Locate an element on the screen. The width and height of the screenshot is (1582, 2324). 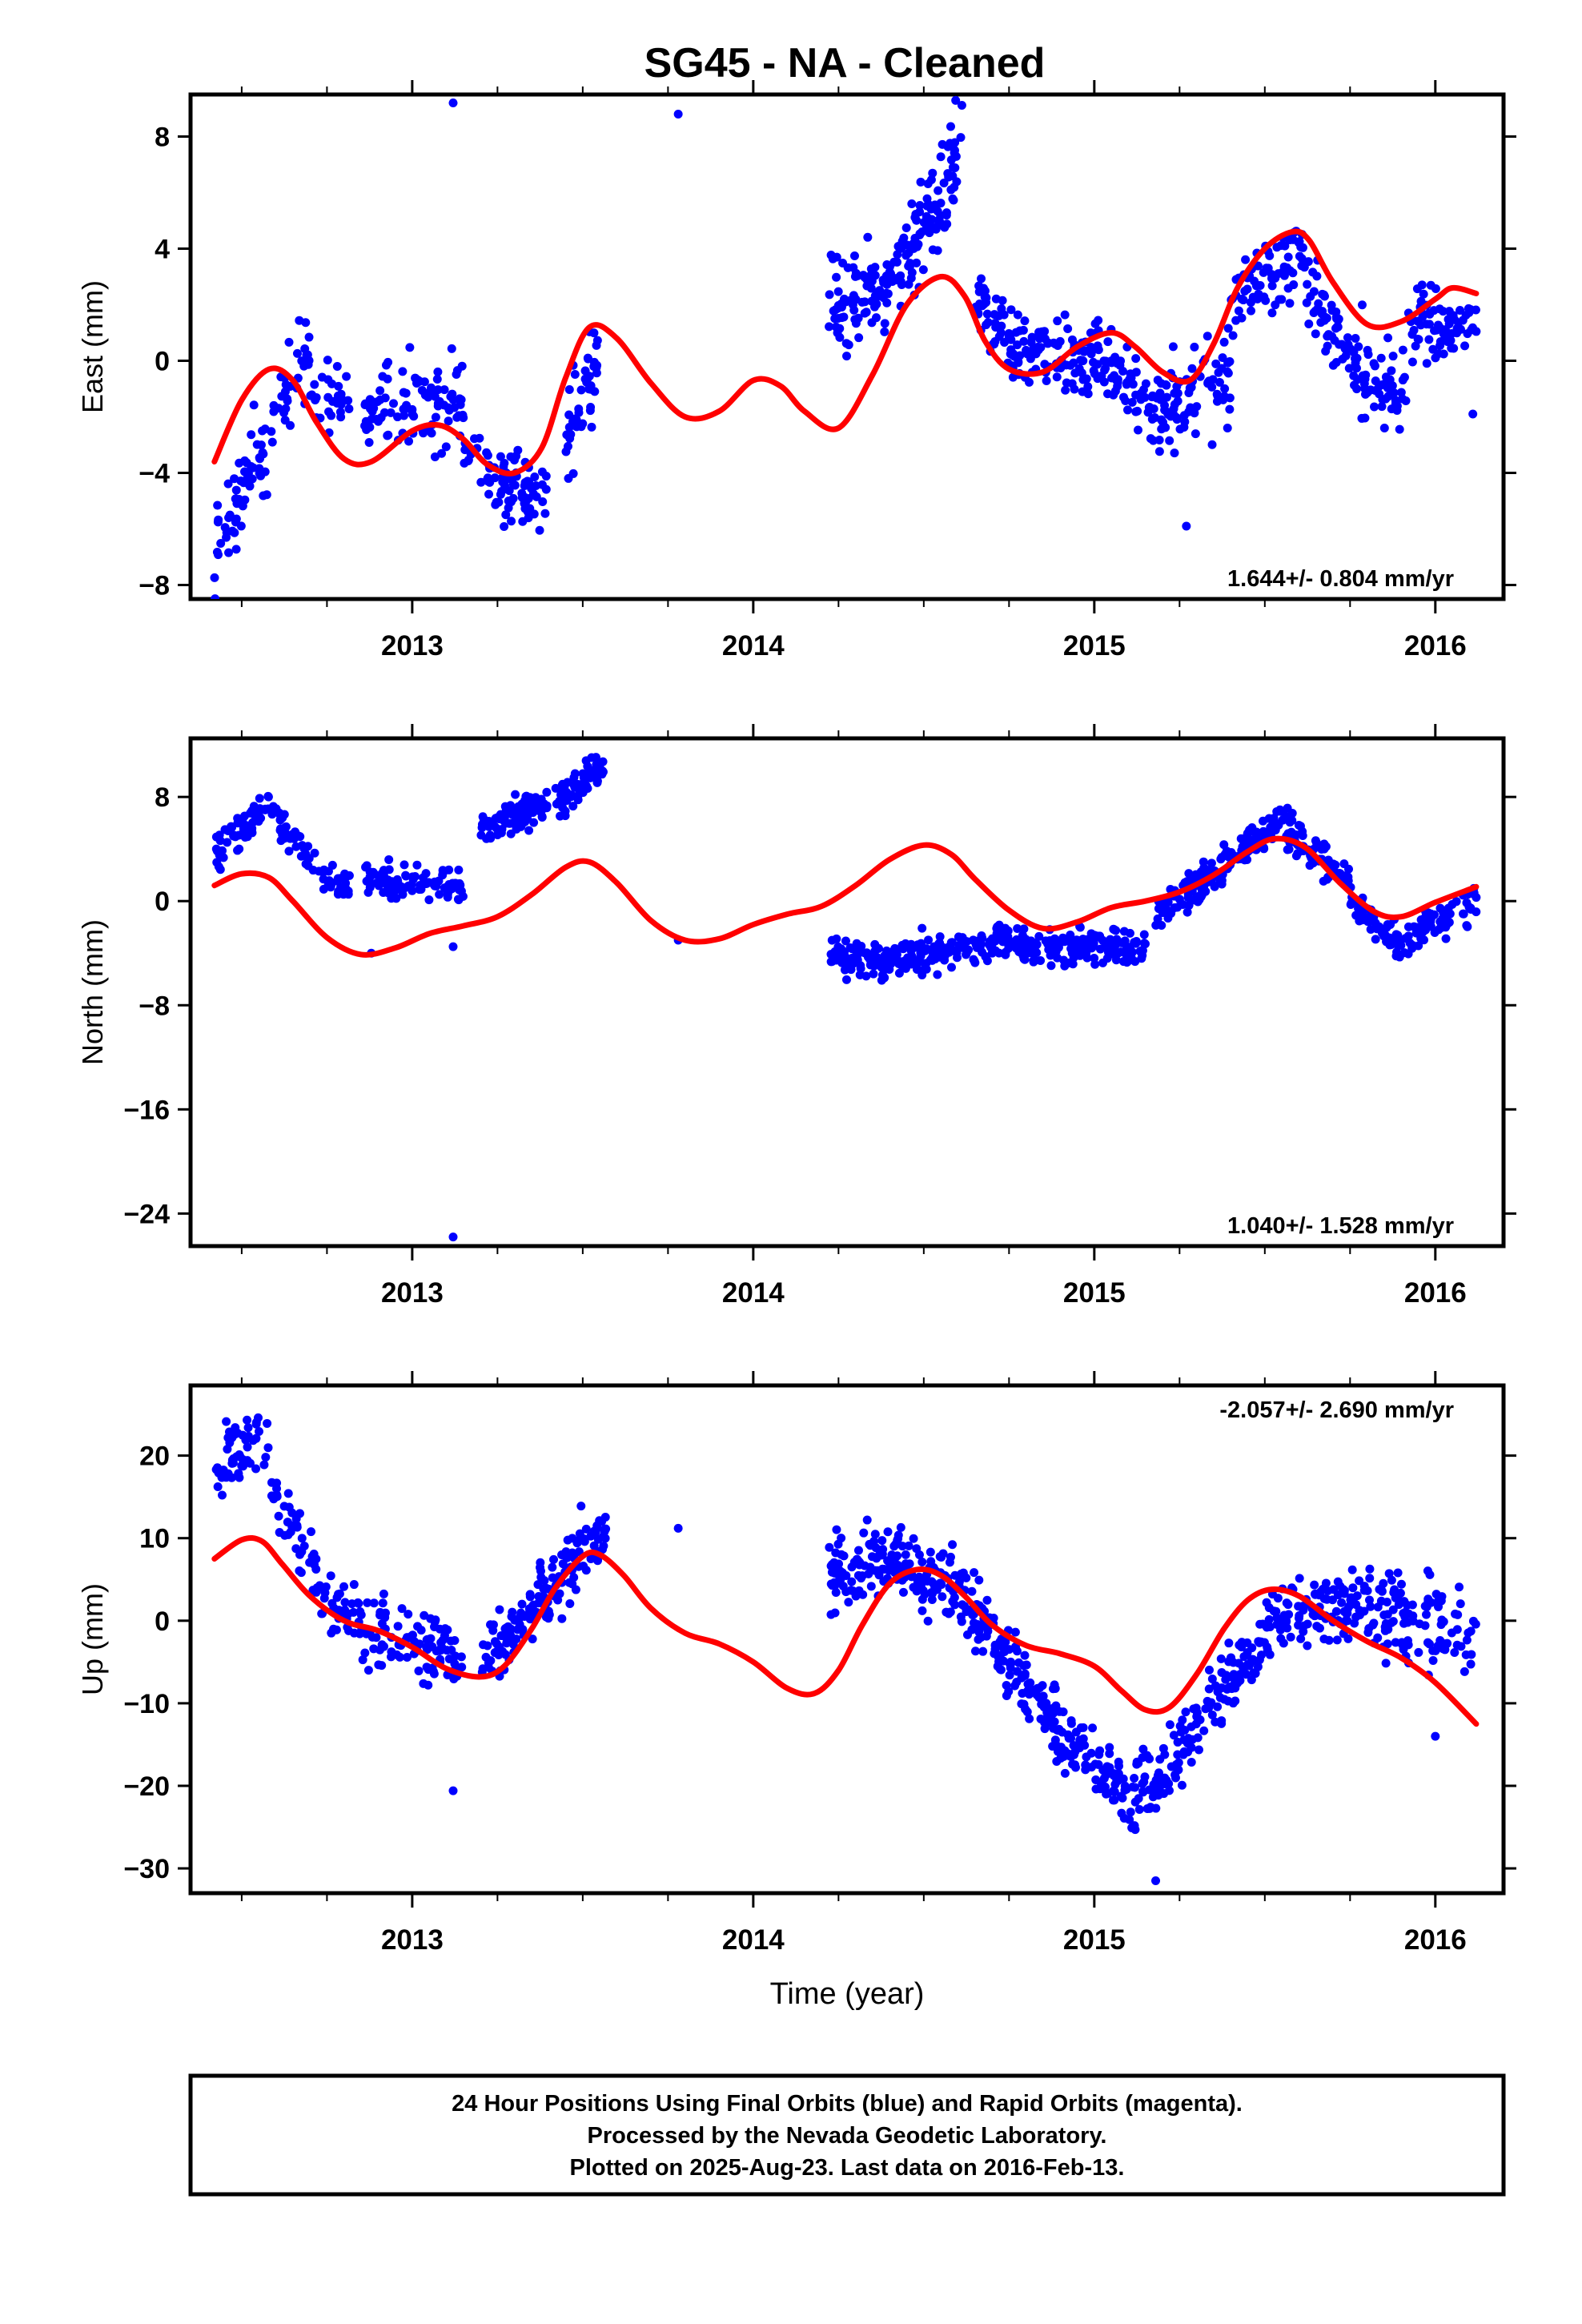
east-y-axis-label: East (mm) is located at coordinates (92, 346).